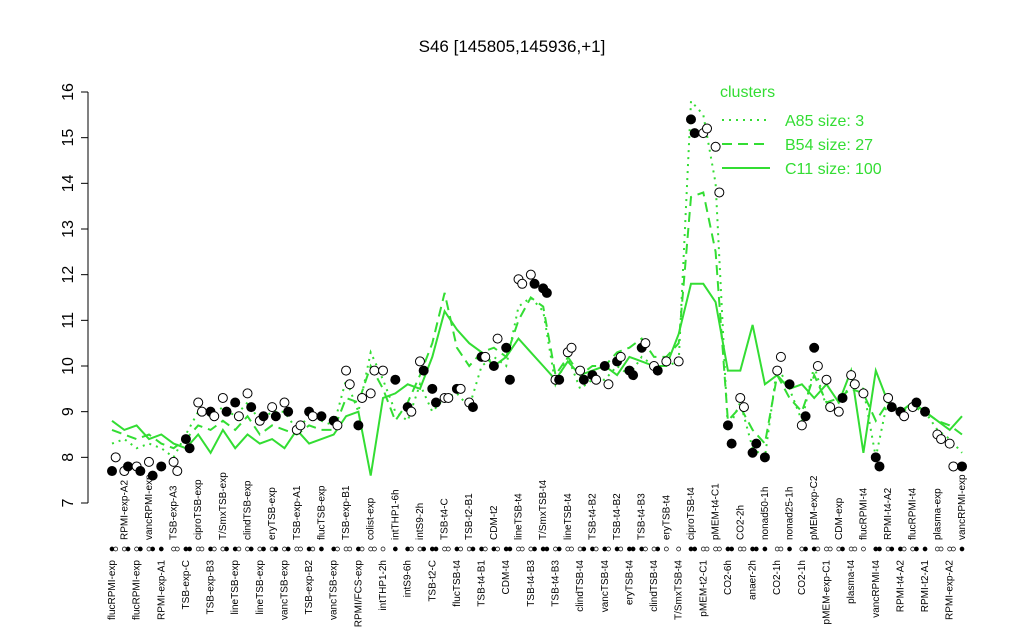 The image size is (1024, 640). What do you see at coordinates (829, 145) in the screenshot?
I see `legend-label: B54 size: 27` at bounding box center [829, 145].